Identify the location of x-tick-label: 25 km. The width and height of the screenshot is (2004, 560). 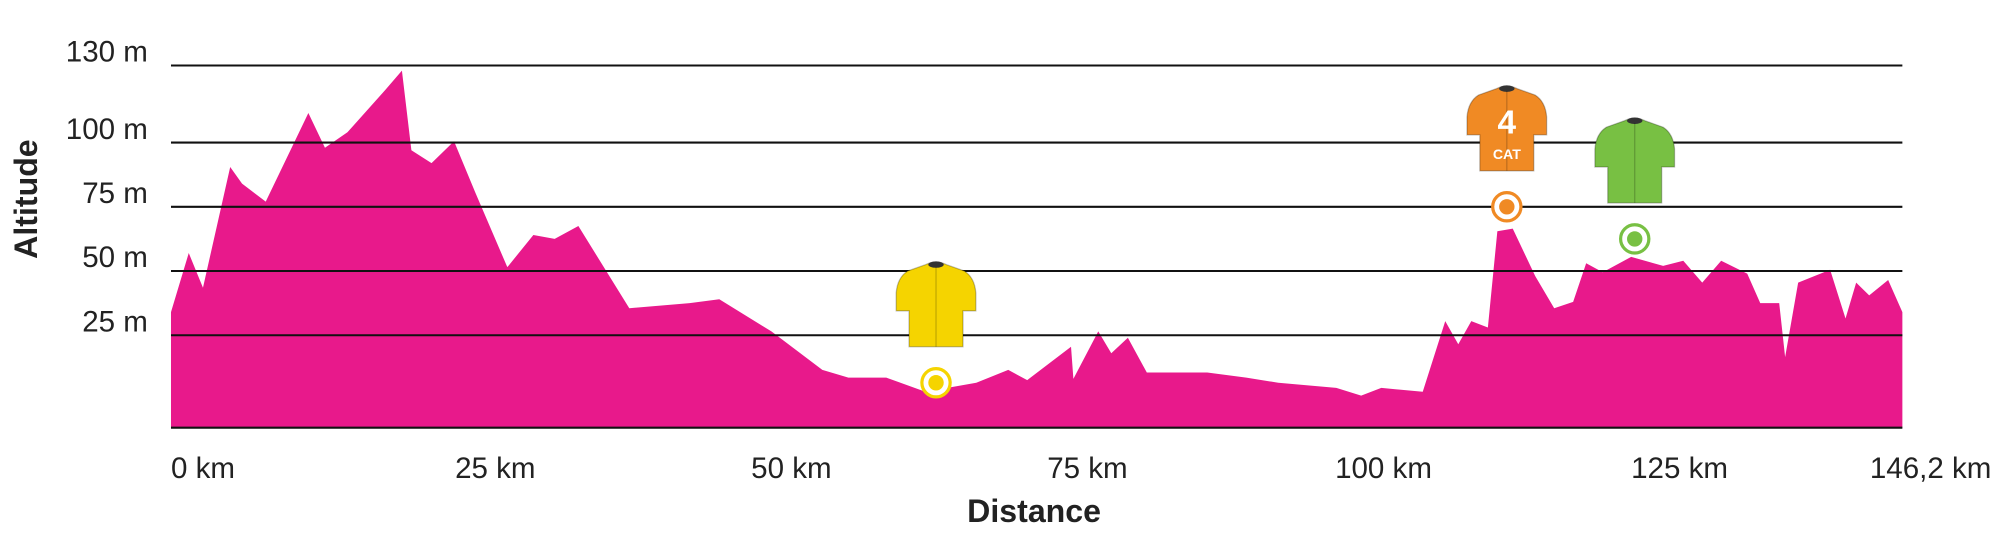
(495, 468).